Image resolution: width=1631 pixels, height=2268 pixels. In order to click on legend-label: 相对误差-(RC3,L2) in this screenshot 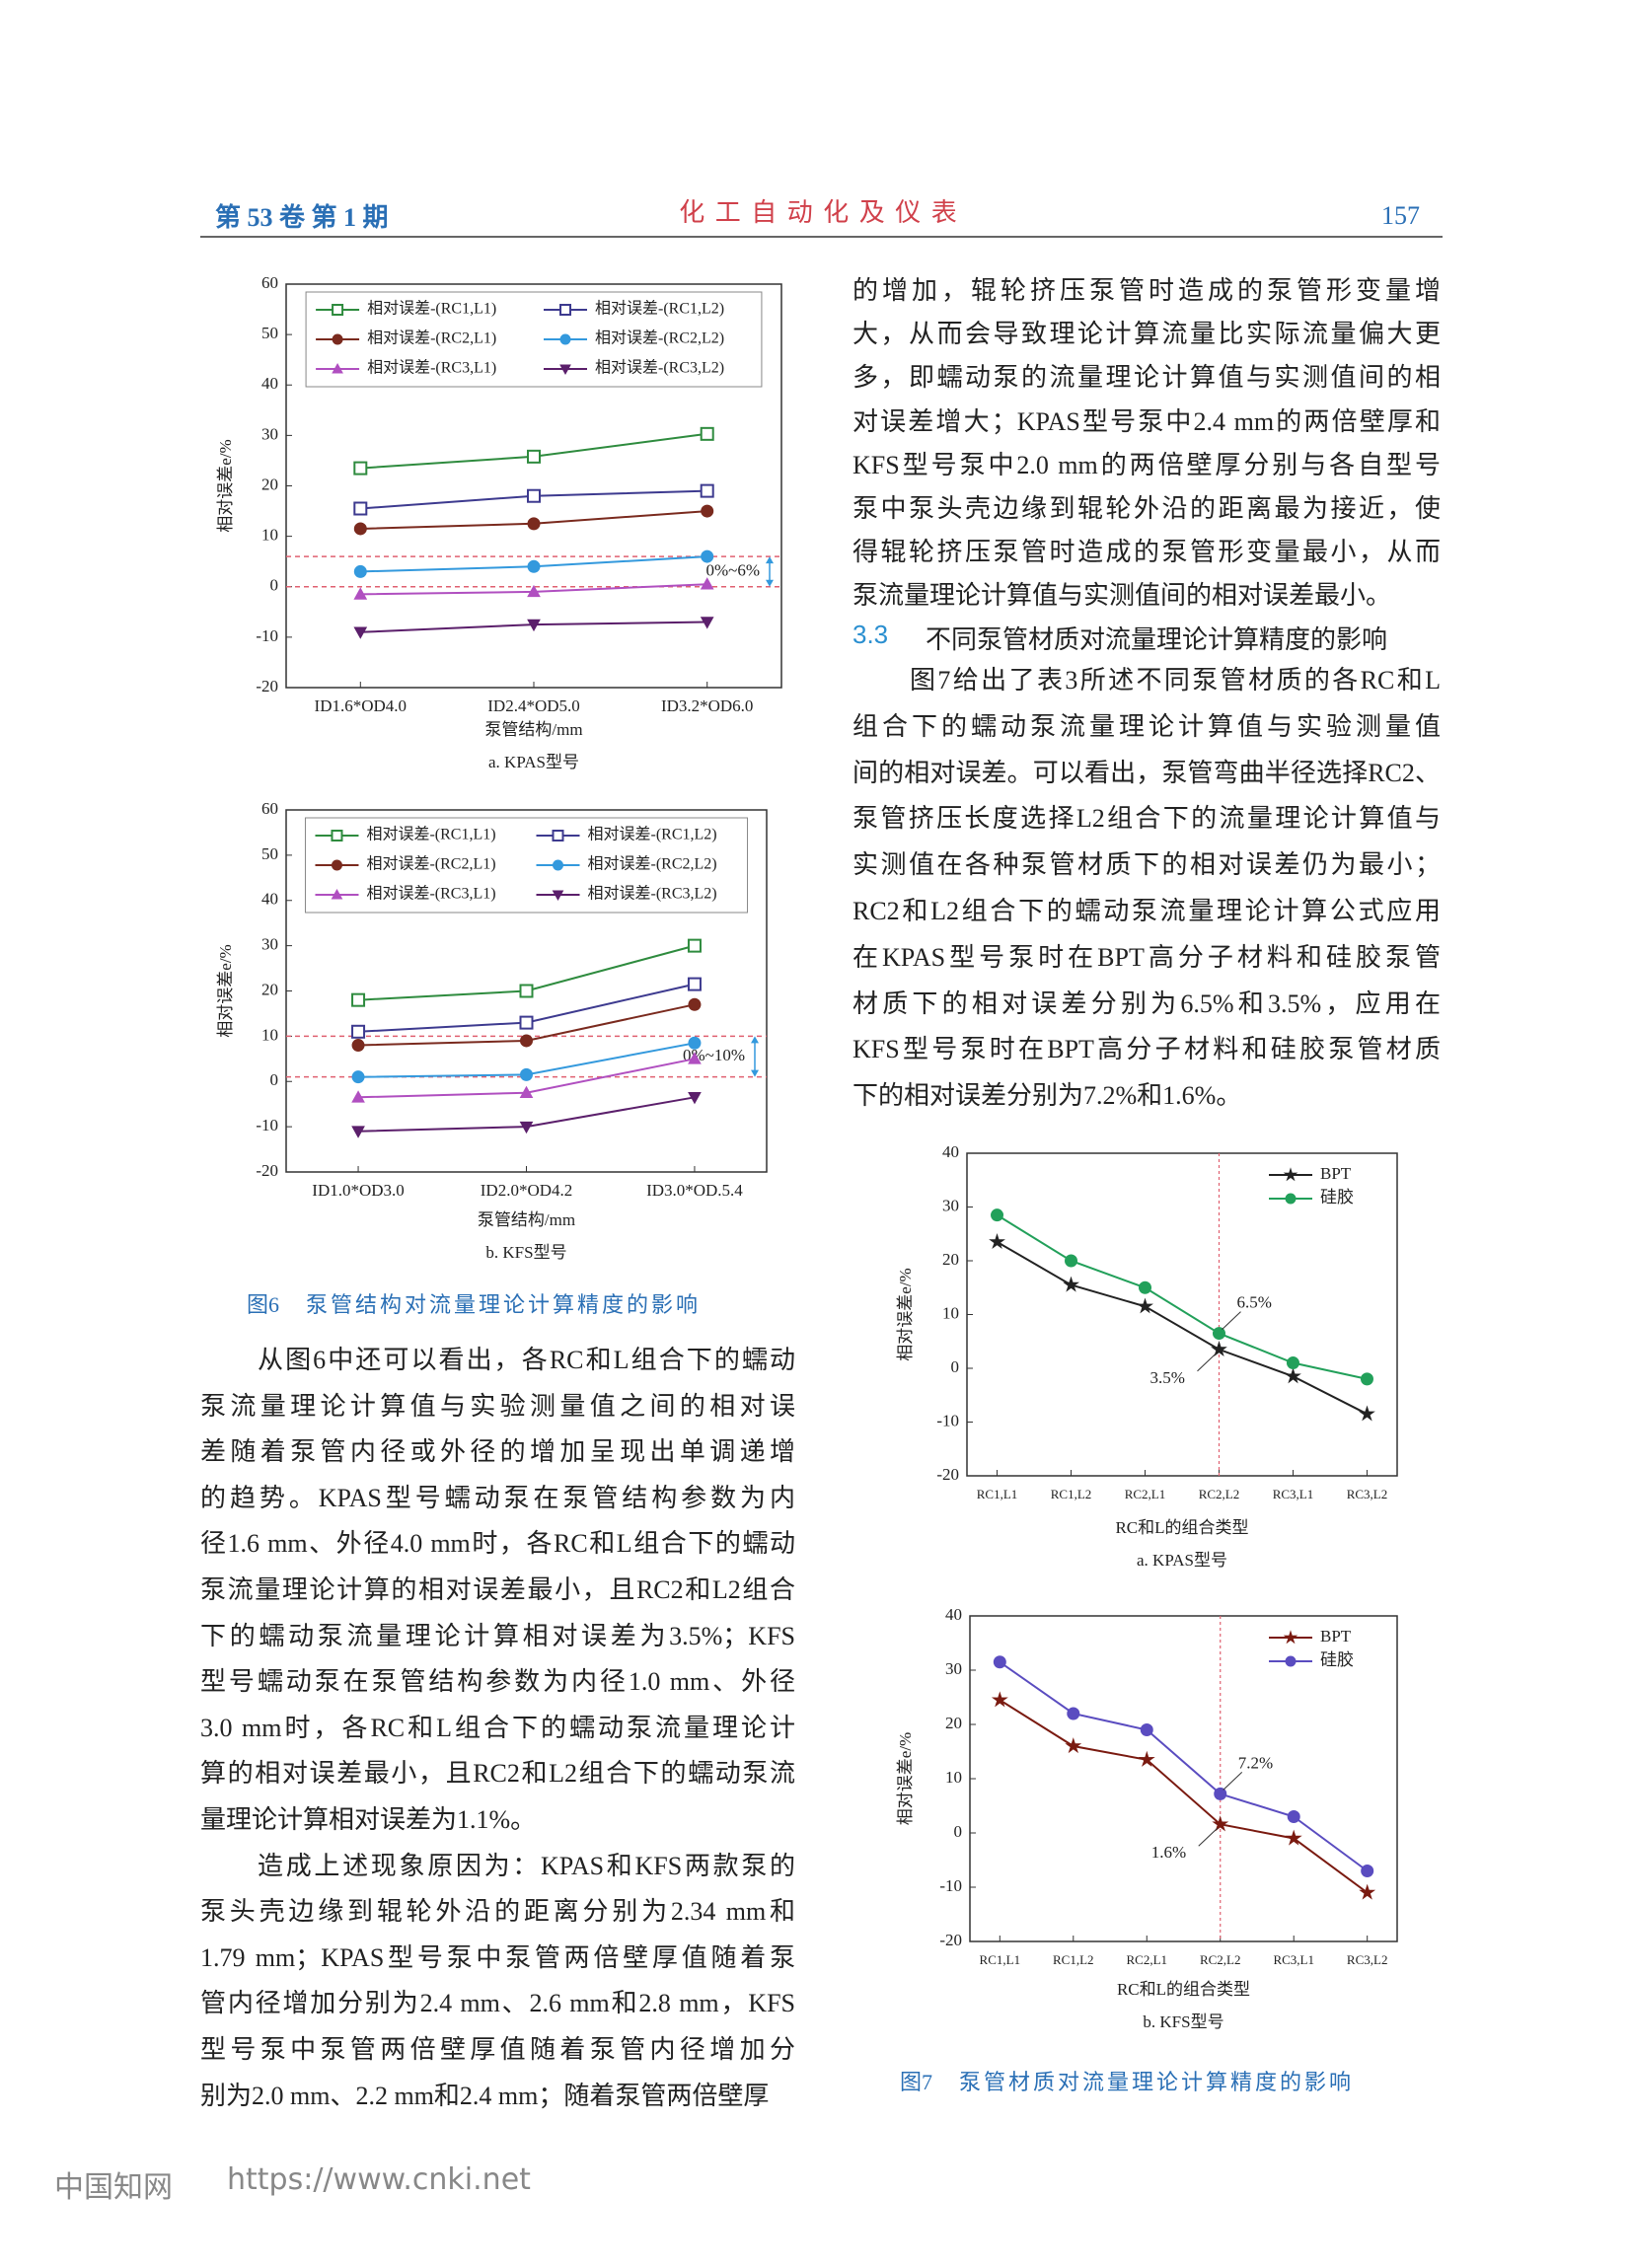, I will do `click(659, 368)`.